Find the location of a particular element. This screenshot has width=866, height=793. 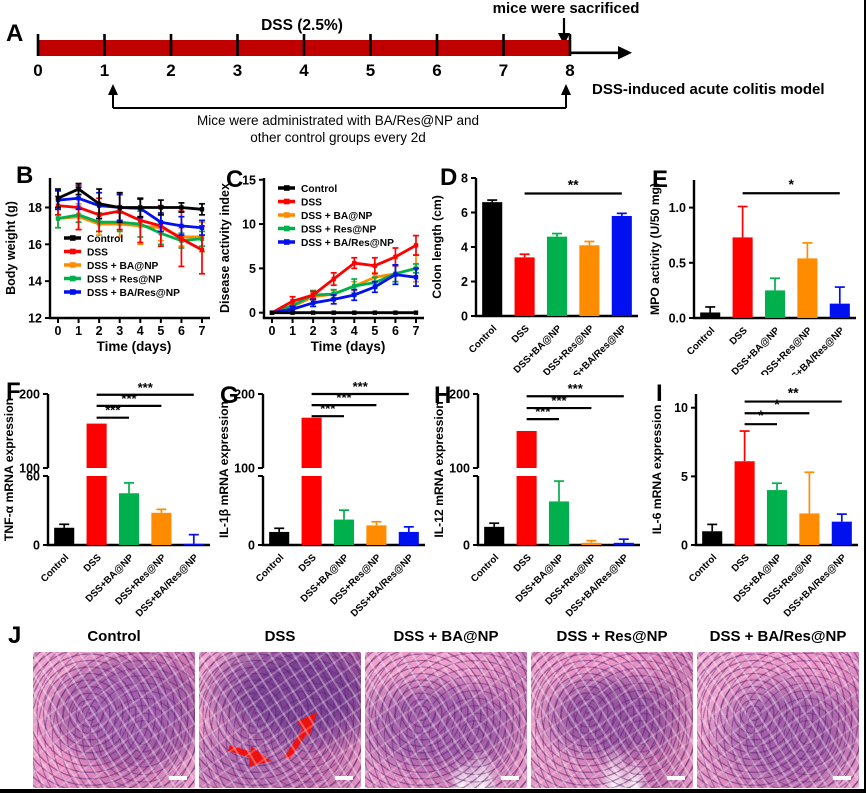

svg-text: 18 is located at coordinates (35, 208).